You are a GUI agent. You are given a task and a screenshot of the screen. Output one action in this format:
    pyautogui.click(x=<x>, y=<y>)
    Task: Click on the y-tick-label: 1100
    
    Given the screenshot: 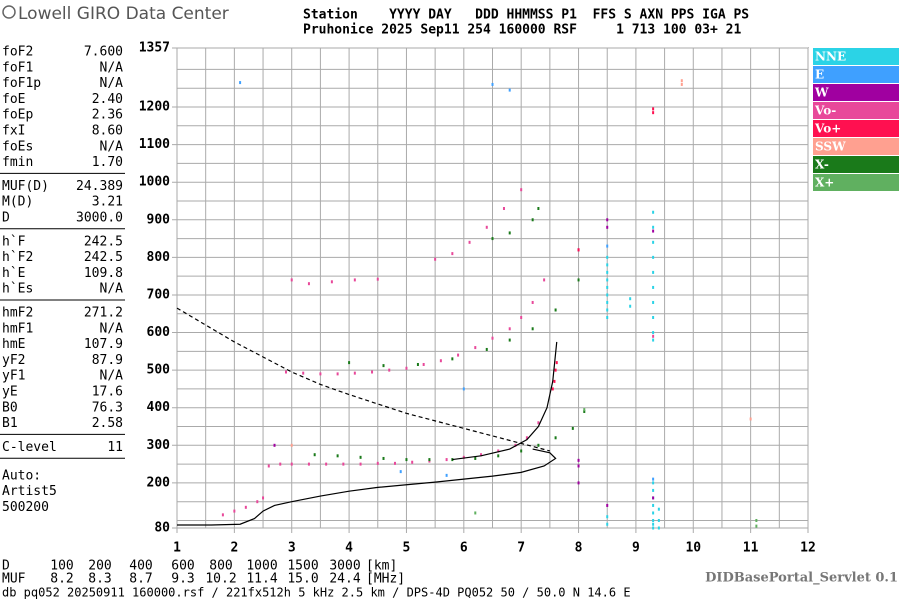 What is the action you would take?
    pyautogui.click(x=154, y=144)
    